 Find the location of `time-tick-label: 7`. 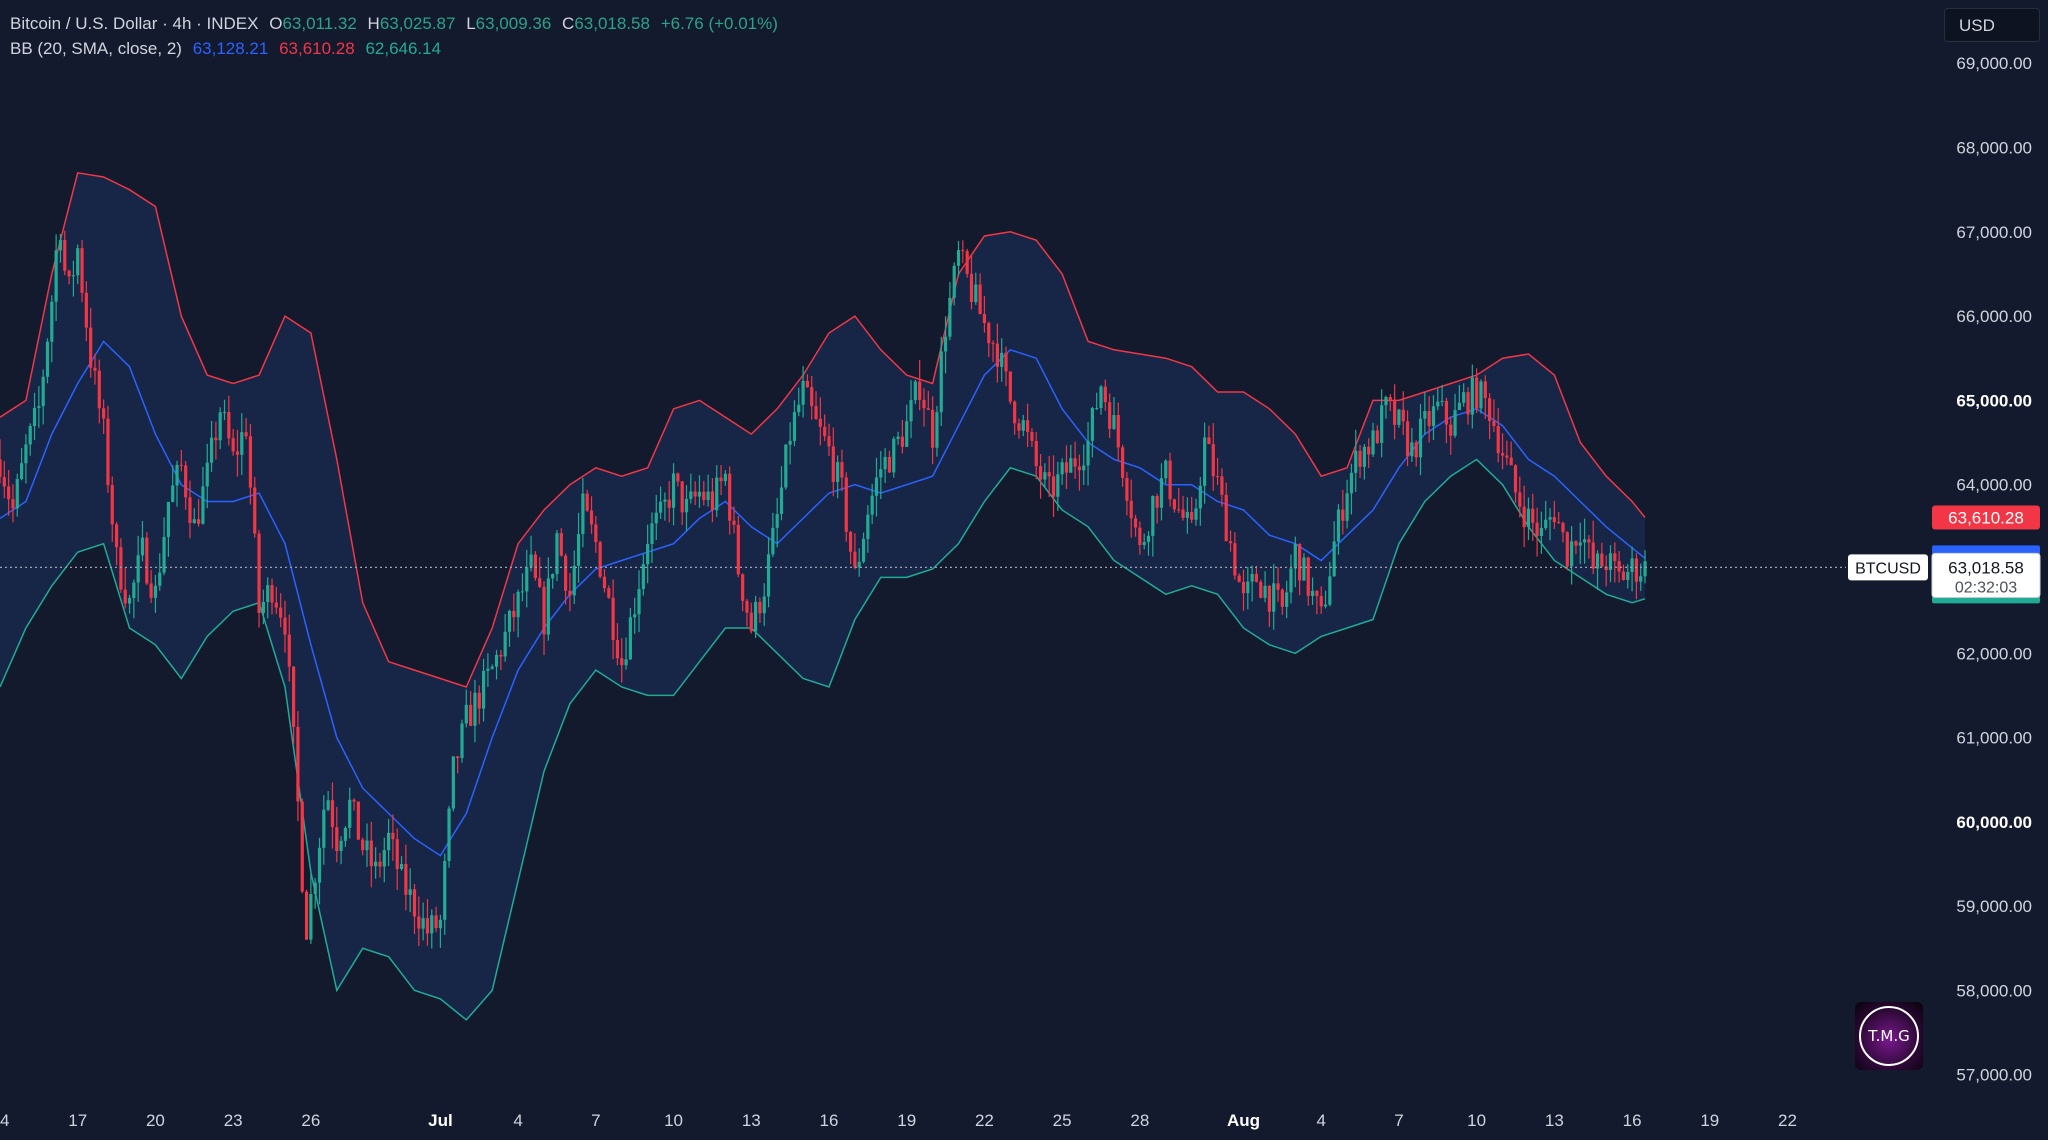

time-tick-label: 7 is located at coordinates (595, 1120).